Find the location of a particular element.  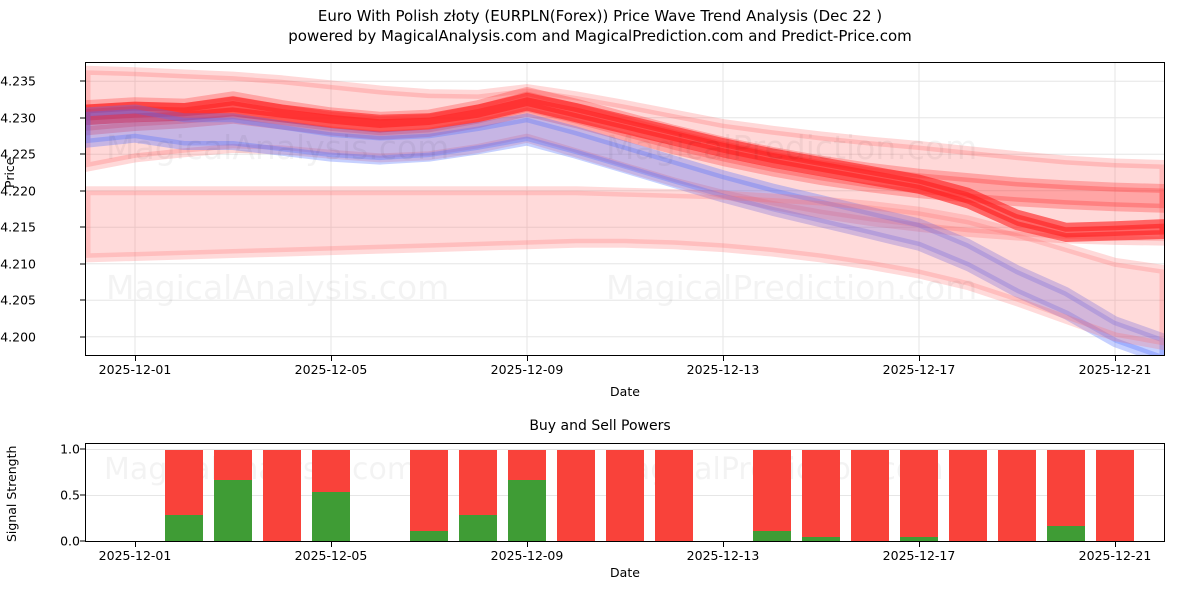

price-x-tick-label: 2025-12-05 is located at coordinates (331, 369).